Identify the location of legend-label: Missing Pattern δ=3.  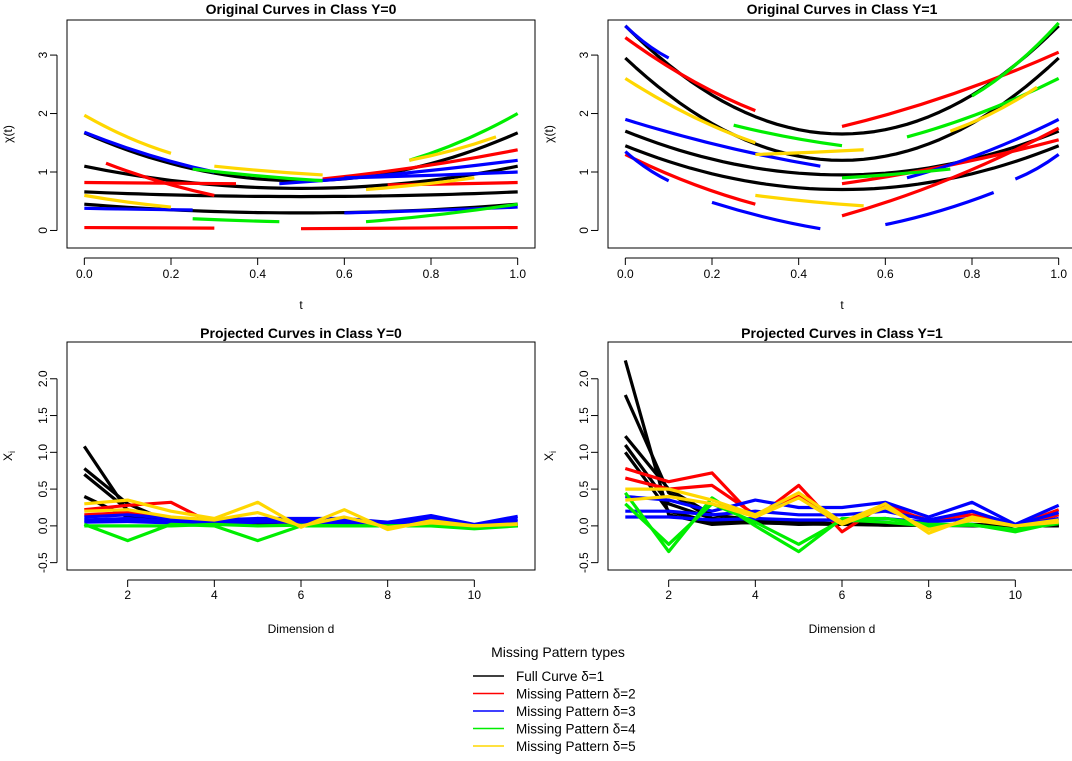
(576, 711).